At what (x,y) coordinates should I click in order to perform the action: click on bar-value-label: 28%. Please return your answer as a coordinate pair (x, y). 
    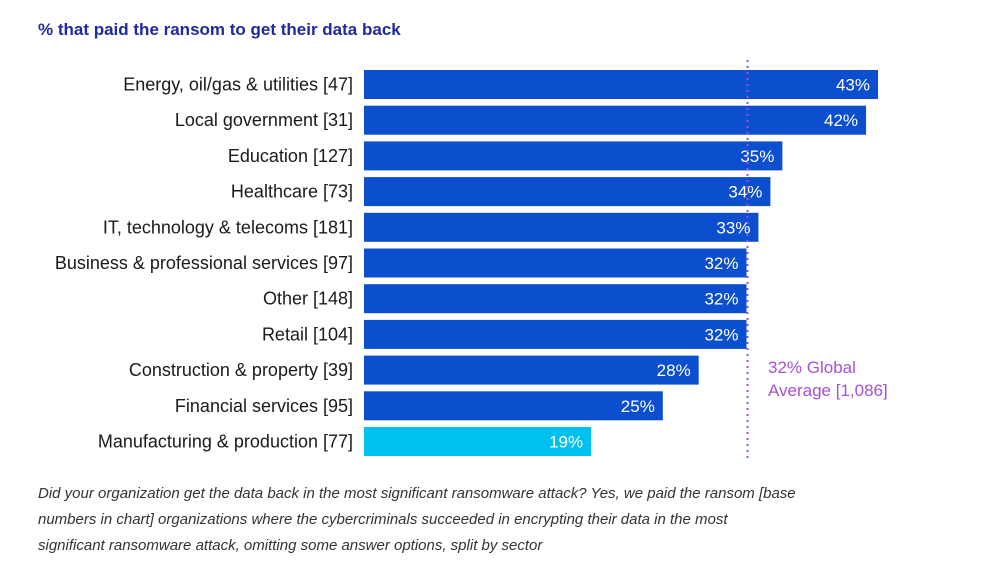
    Looking at the image, I should click on (674, 370).